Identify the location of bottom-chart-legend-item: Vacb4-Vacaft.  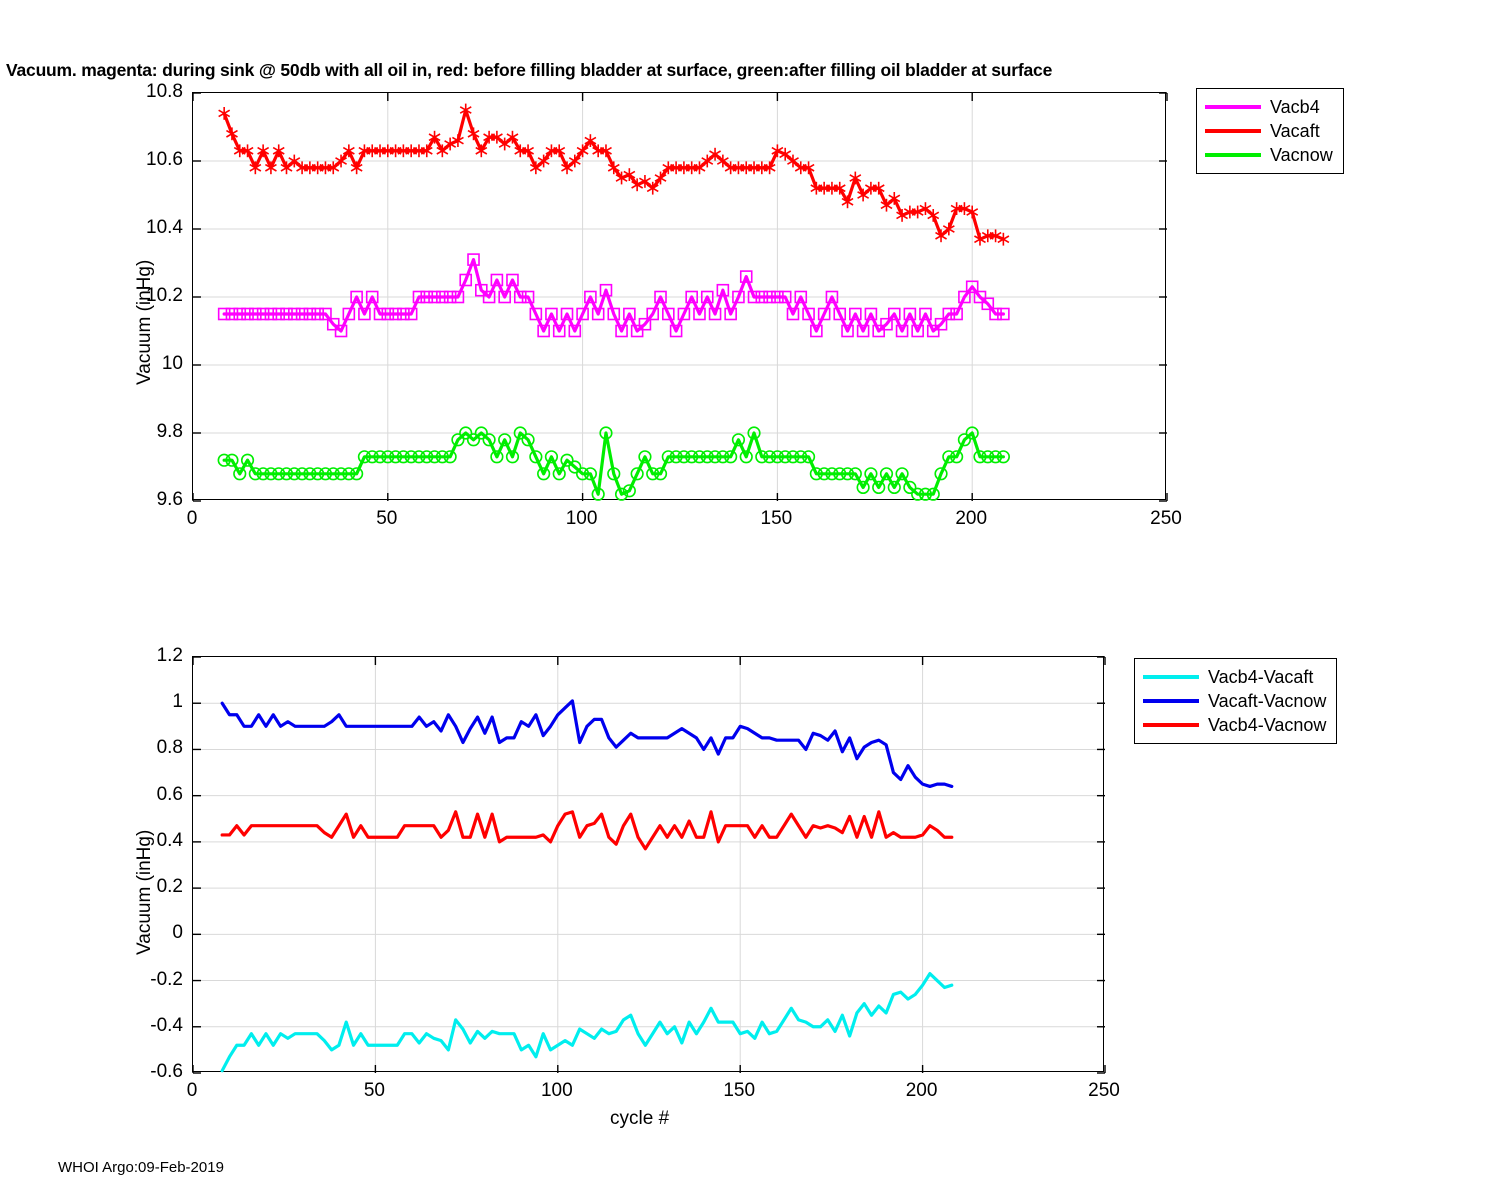
(1234, 677).